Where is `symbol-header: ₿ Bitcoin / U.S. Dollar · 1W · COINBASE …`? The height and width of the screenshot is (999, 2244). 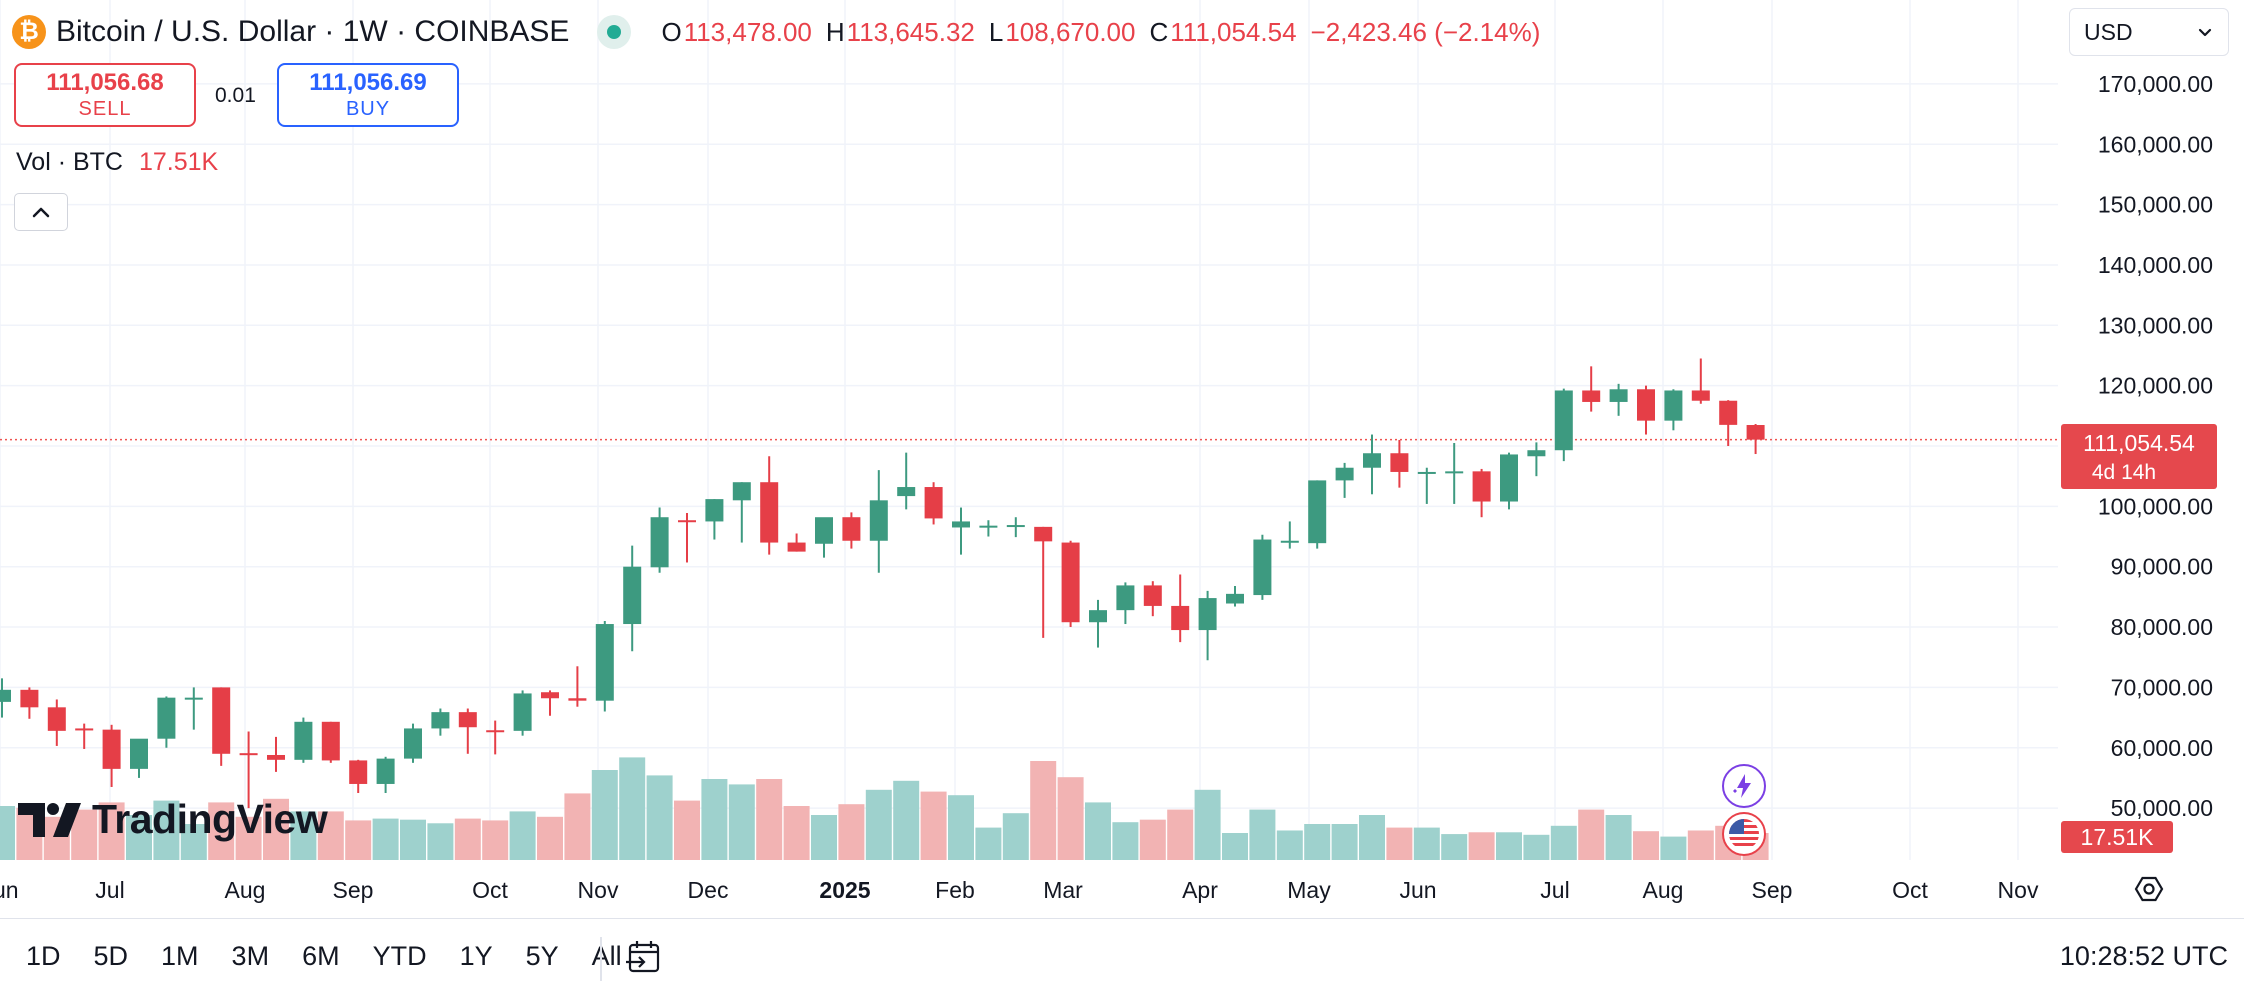
symbol-header: ₿ Bitcoin / U.S. Dollar · 1W · COINBASE … is located at coordinates (776, 32).